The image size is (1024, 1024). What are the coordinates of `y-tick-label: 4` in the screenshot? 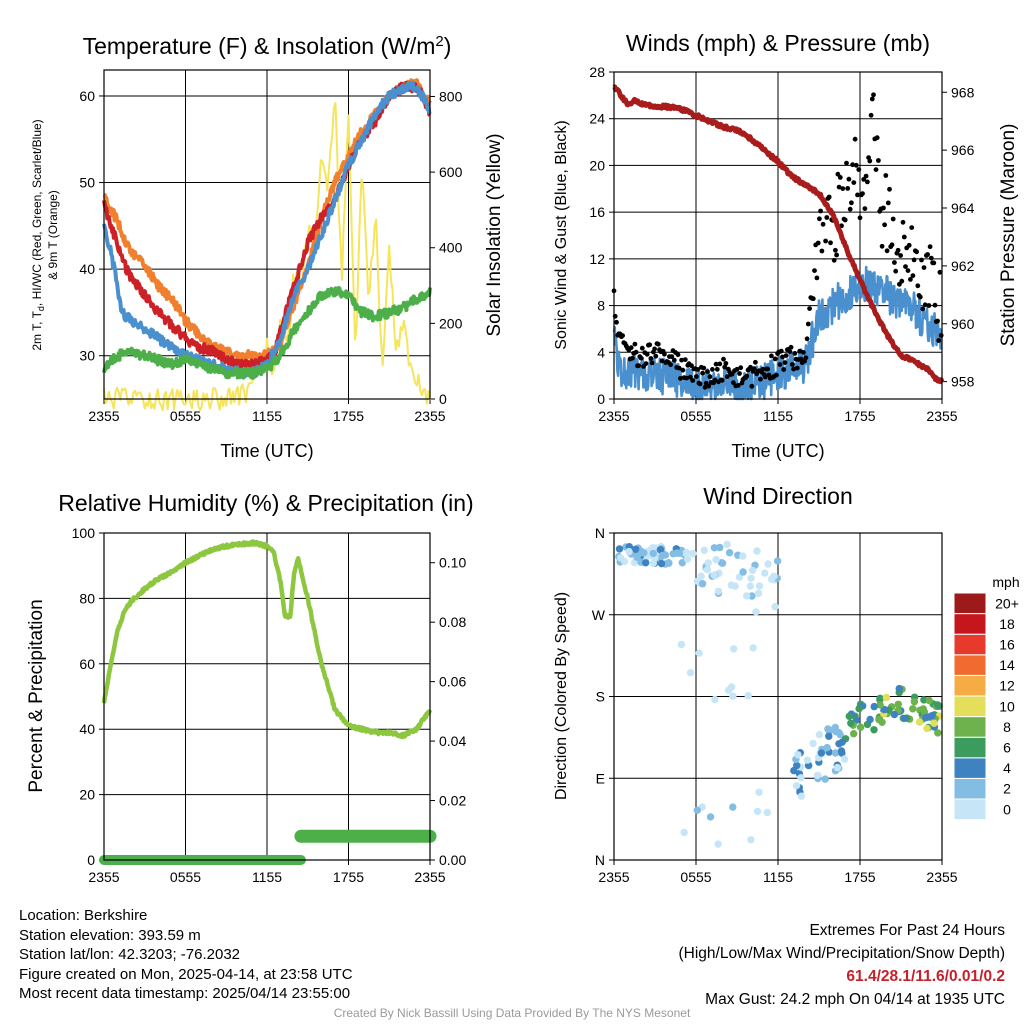 It's located at (601, 352).